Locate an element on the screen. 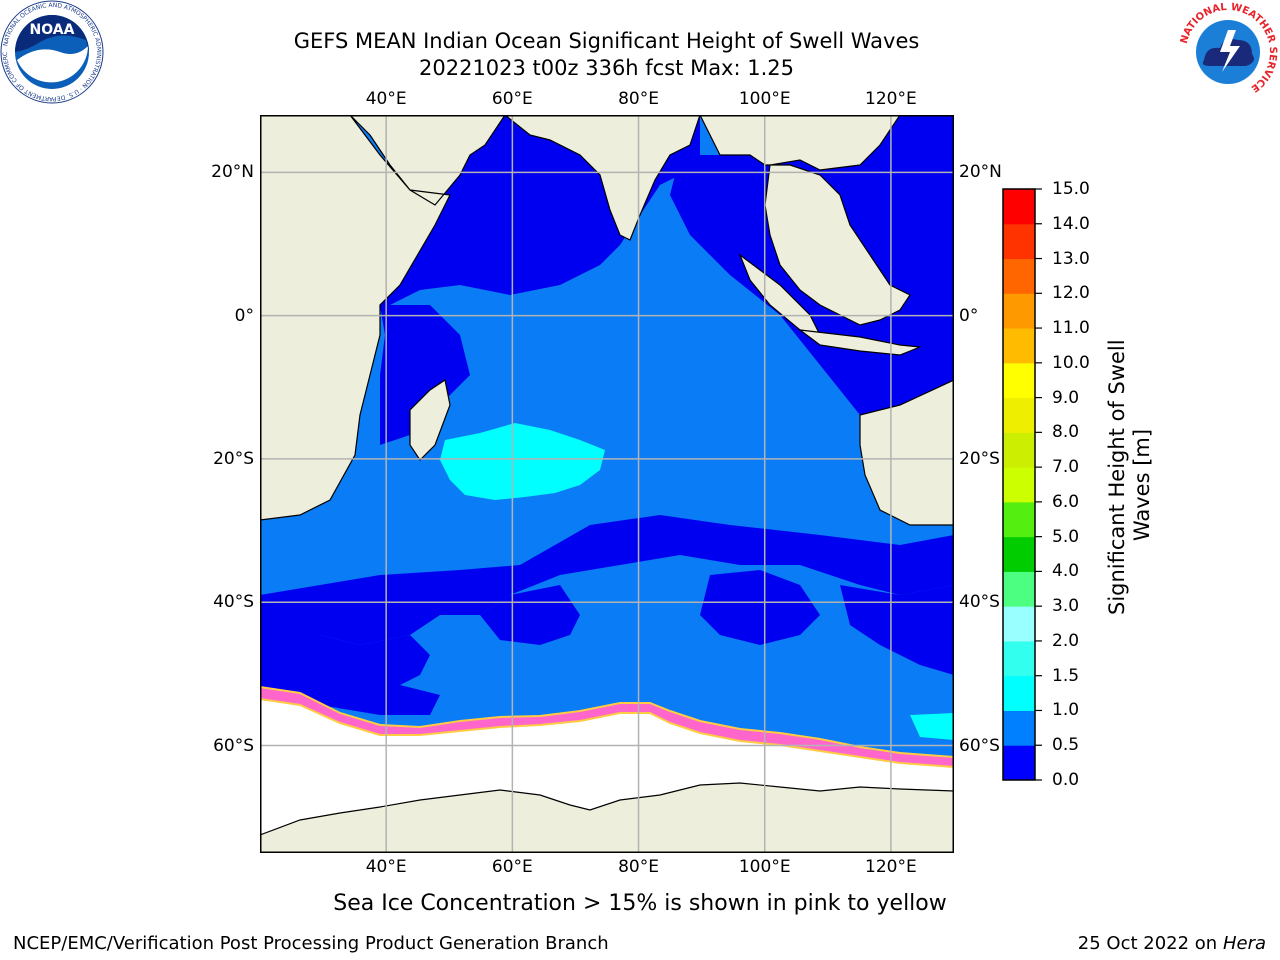 The width and height of the screenshot is (1280, 960). footer-machine: Hera is located at coordinates (1244, 943).